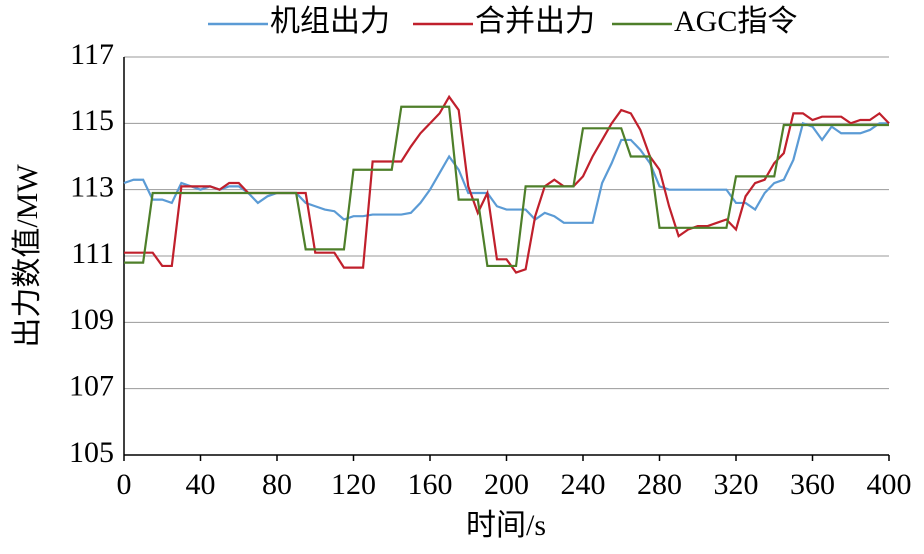 Image resolution: width=924 pixels, height=554 pixels. What do you see at coordinates (277, 484) in the screenshot?
I see `x-tick-label: 80` at bounding box center [277, 484].